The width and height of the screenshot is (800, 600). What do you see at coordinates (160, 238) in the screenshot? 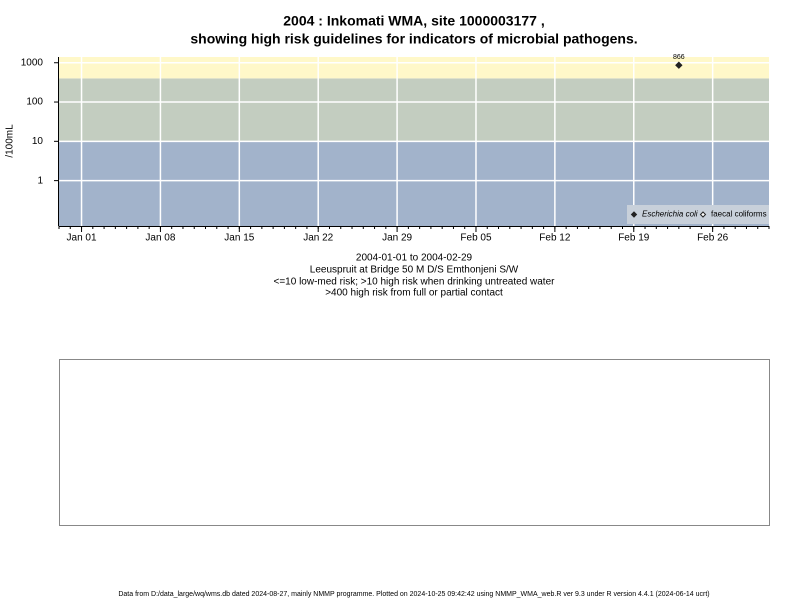
I see `x-tick-label: Jan 08` at bounding box center [160, 238].